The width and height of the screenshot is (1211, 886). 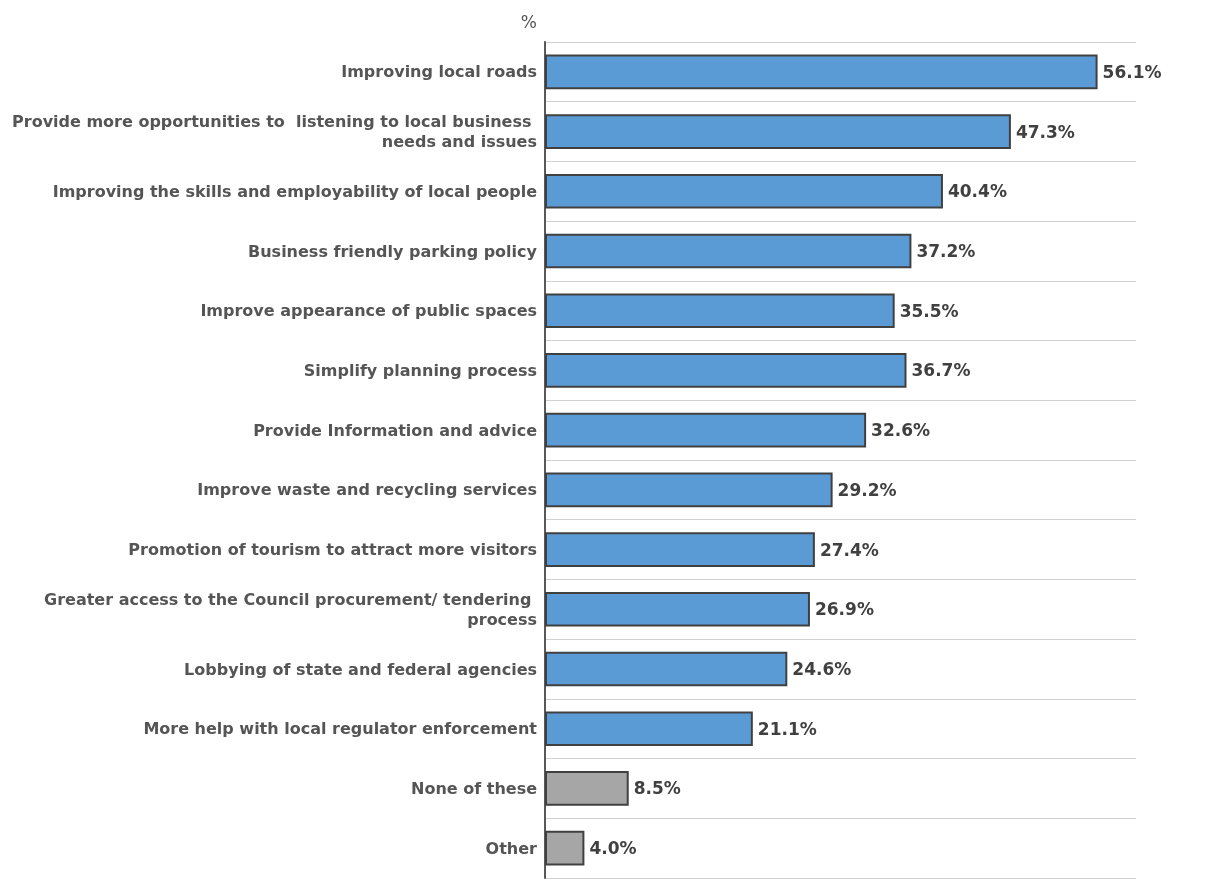 What do you see at coordinates (528, 21) in the screenshot?
I see `y-axis-title: %` at bounding box center [528, 21].